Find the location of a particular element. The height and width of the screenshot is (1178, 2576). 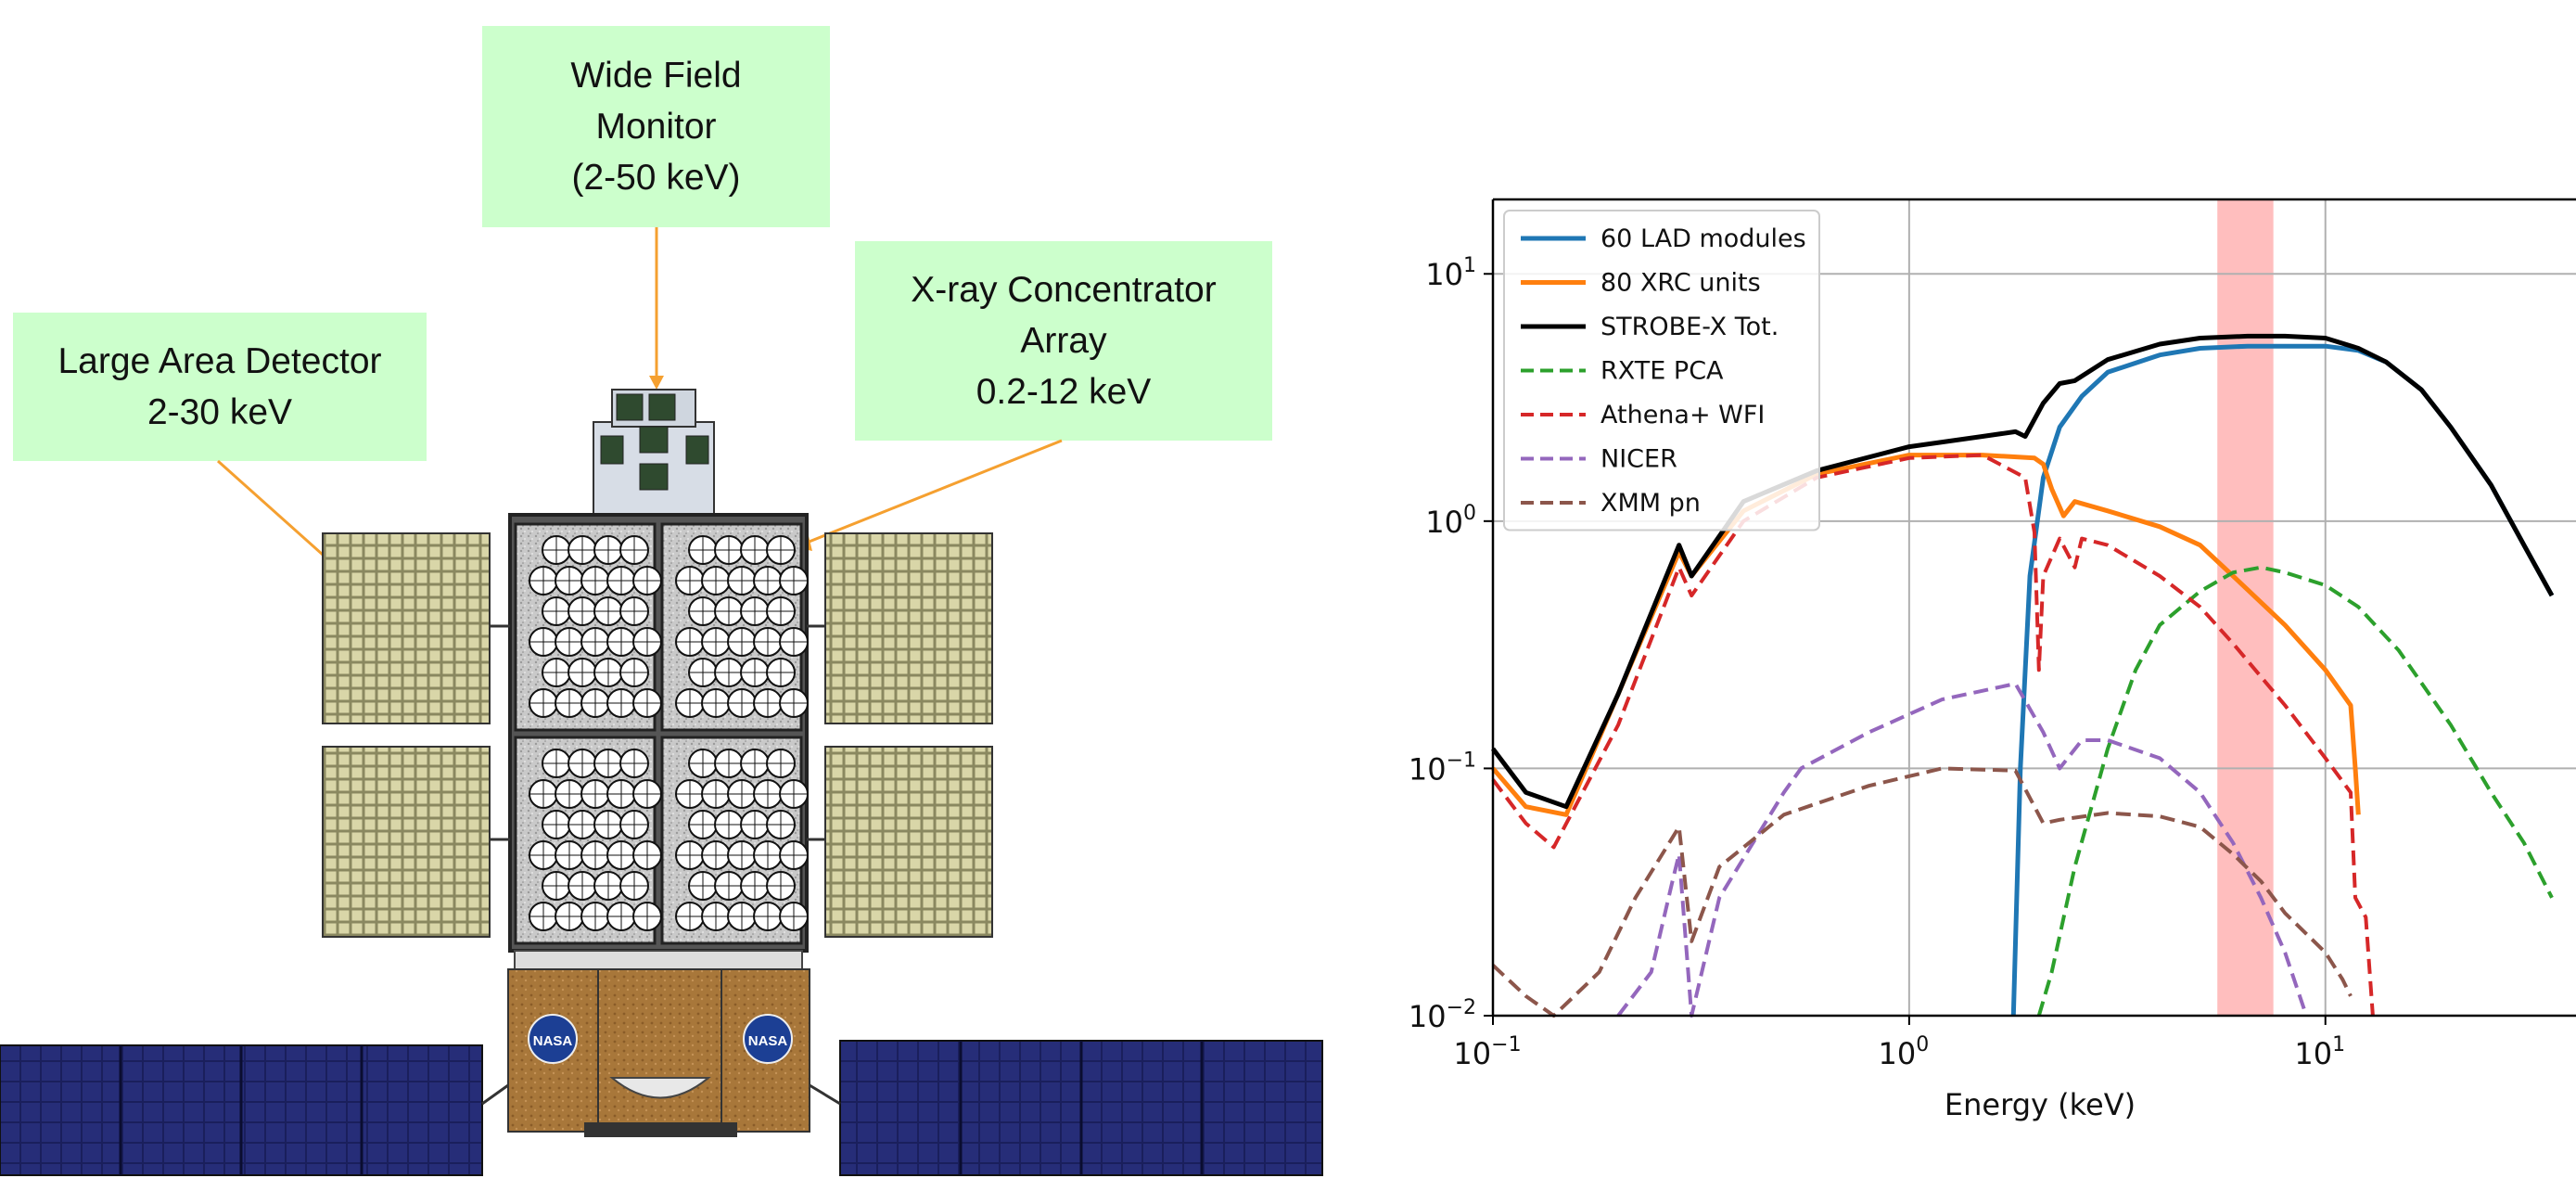

solar-arrays is located at coordinates (662, 1108).